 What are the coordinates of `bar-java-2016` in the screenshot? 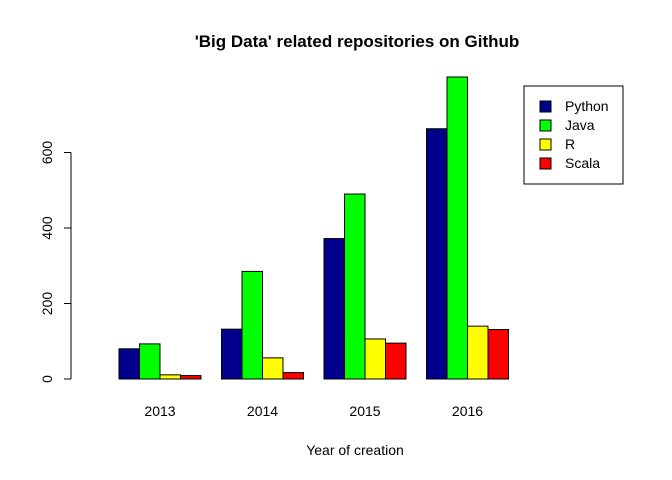 It's located at (457, 228).